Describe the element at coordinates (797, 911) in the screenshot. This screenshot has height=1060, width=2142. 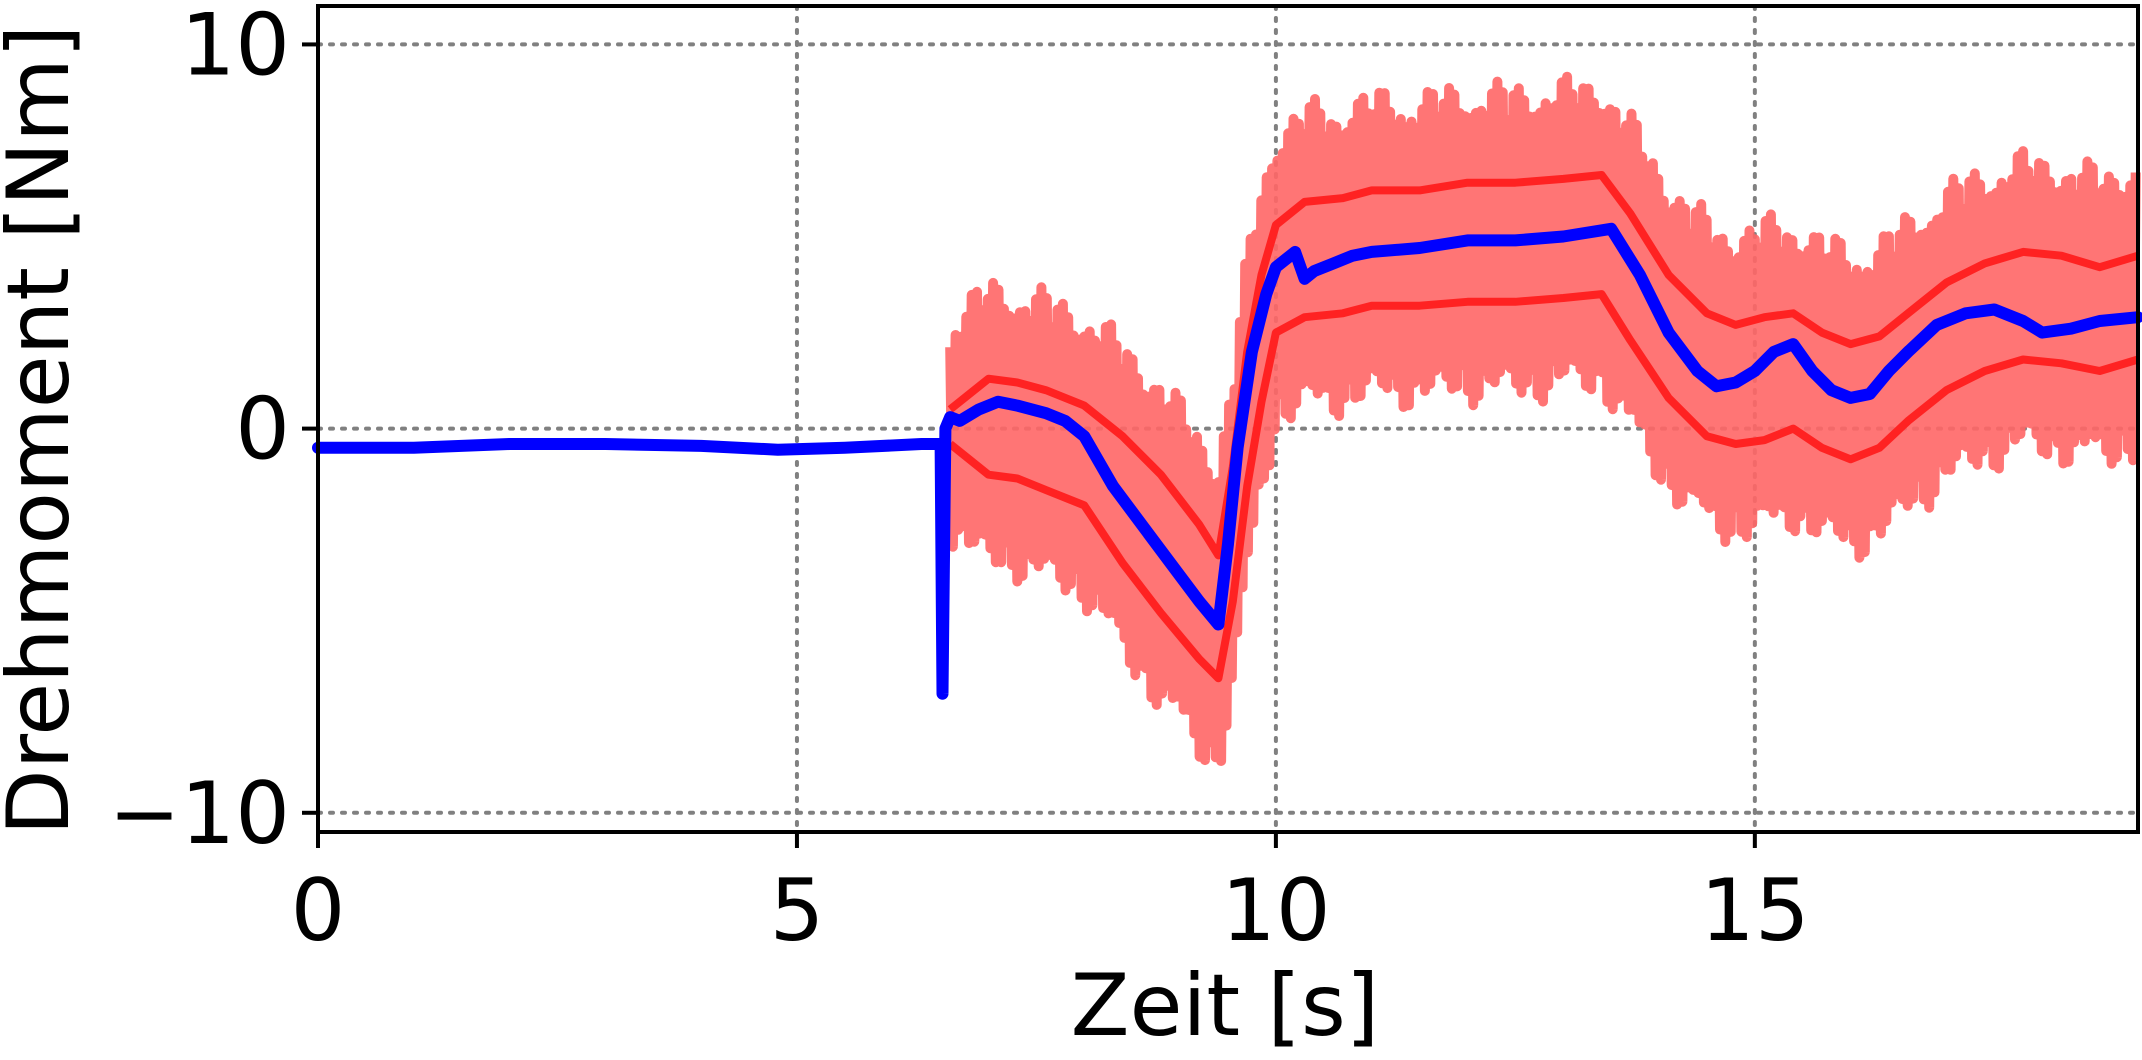
I see `x-tick-label: 5` at that location.